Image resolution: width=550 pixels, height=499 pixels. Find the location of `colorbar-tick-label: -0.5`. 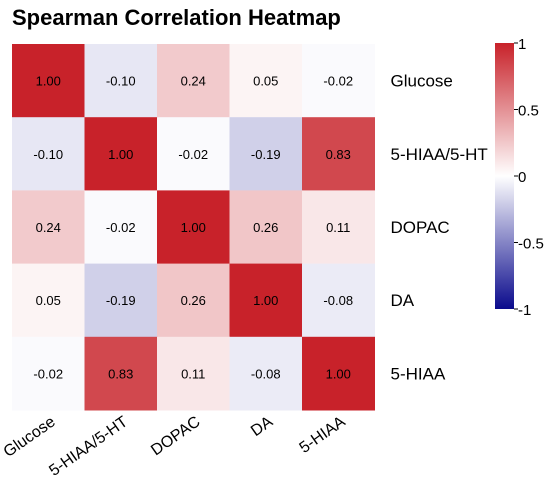

colorbar-tick-label: -0.5 is located at coordinates (531, 244).